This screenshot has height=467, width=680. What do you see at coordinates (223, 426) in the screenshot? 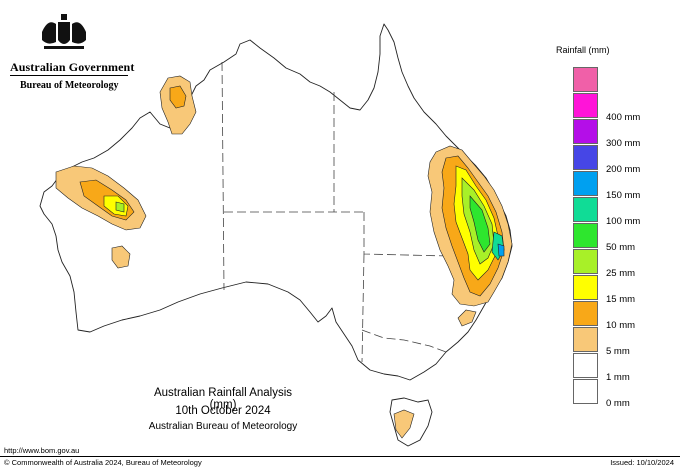
I see `map-source: Australian Bureau of Meteorology` at bounding box center [223, 426].